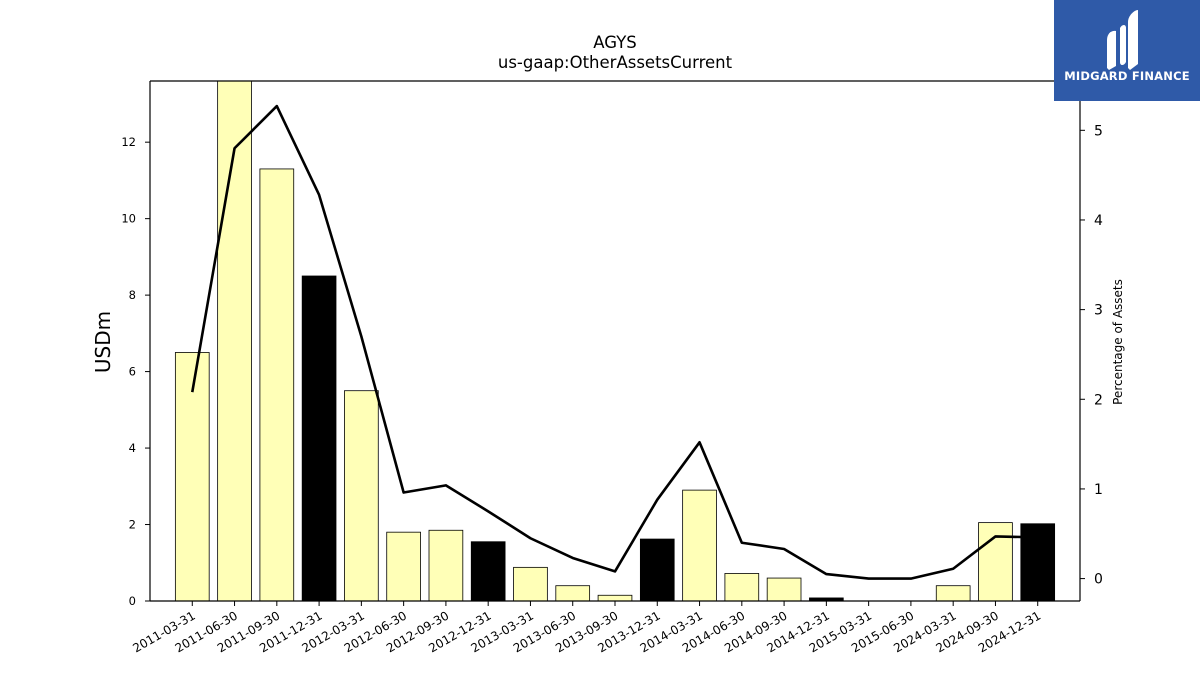 The height and width of the screenshot is (675, 1200). I want to click on y2-tick-label: 5, so click(1098, 131).